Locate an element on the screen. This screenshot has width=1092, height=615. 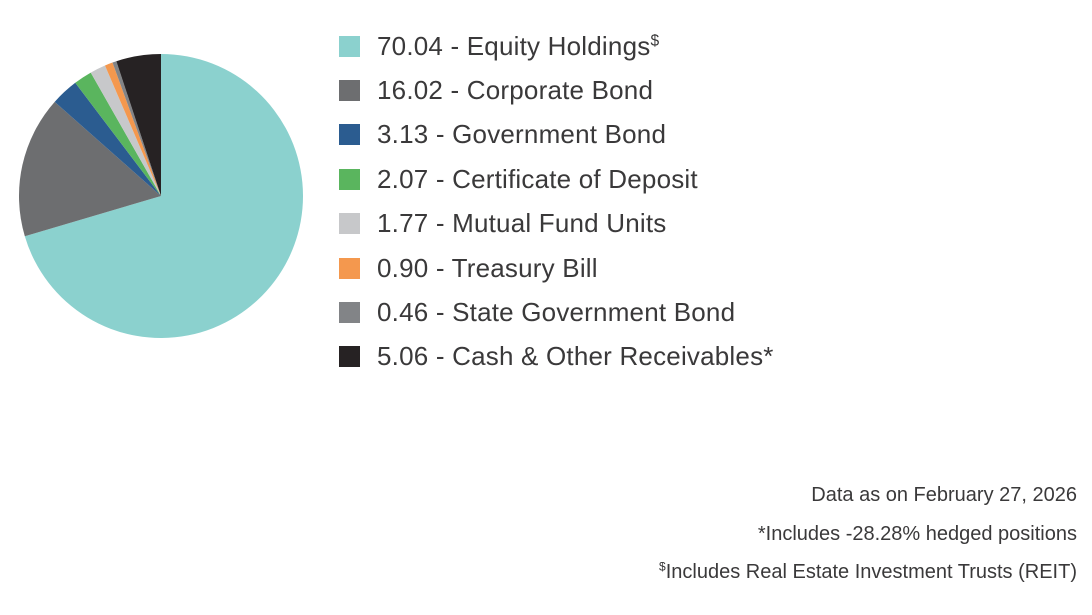
legend-item-mutual-fund-units: 1.77 - Mutual Fund Units is located at coordinates (556, 224).